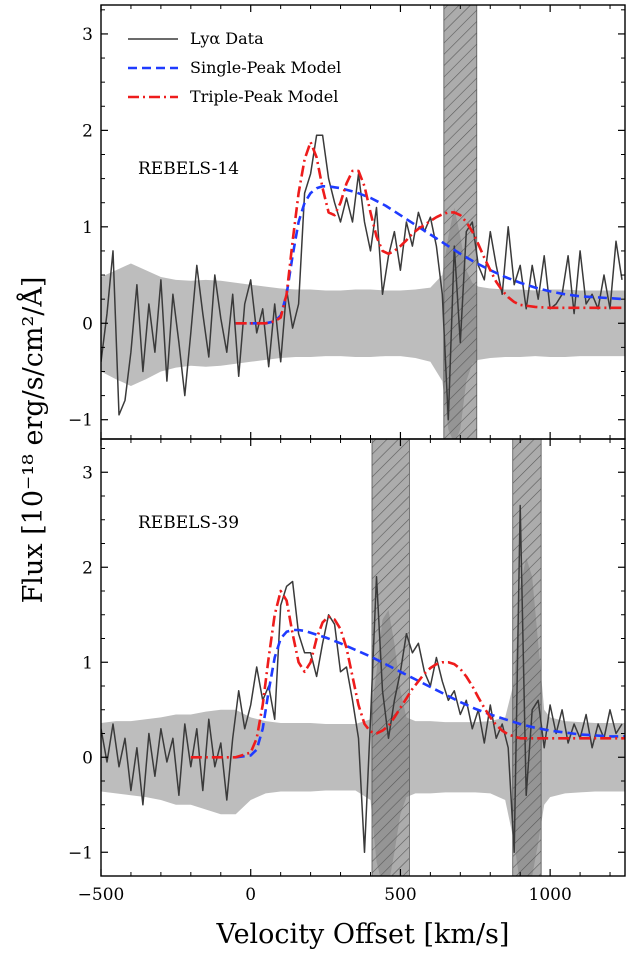 The image size is (635, 957). What do you see at coordinates (264, 96) in the screenshot?
I see `legend-label: Triple-Peak Model` at bounding box center [264, 96].